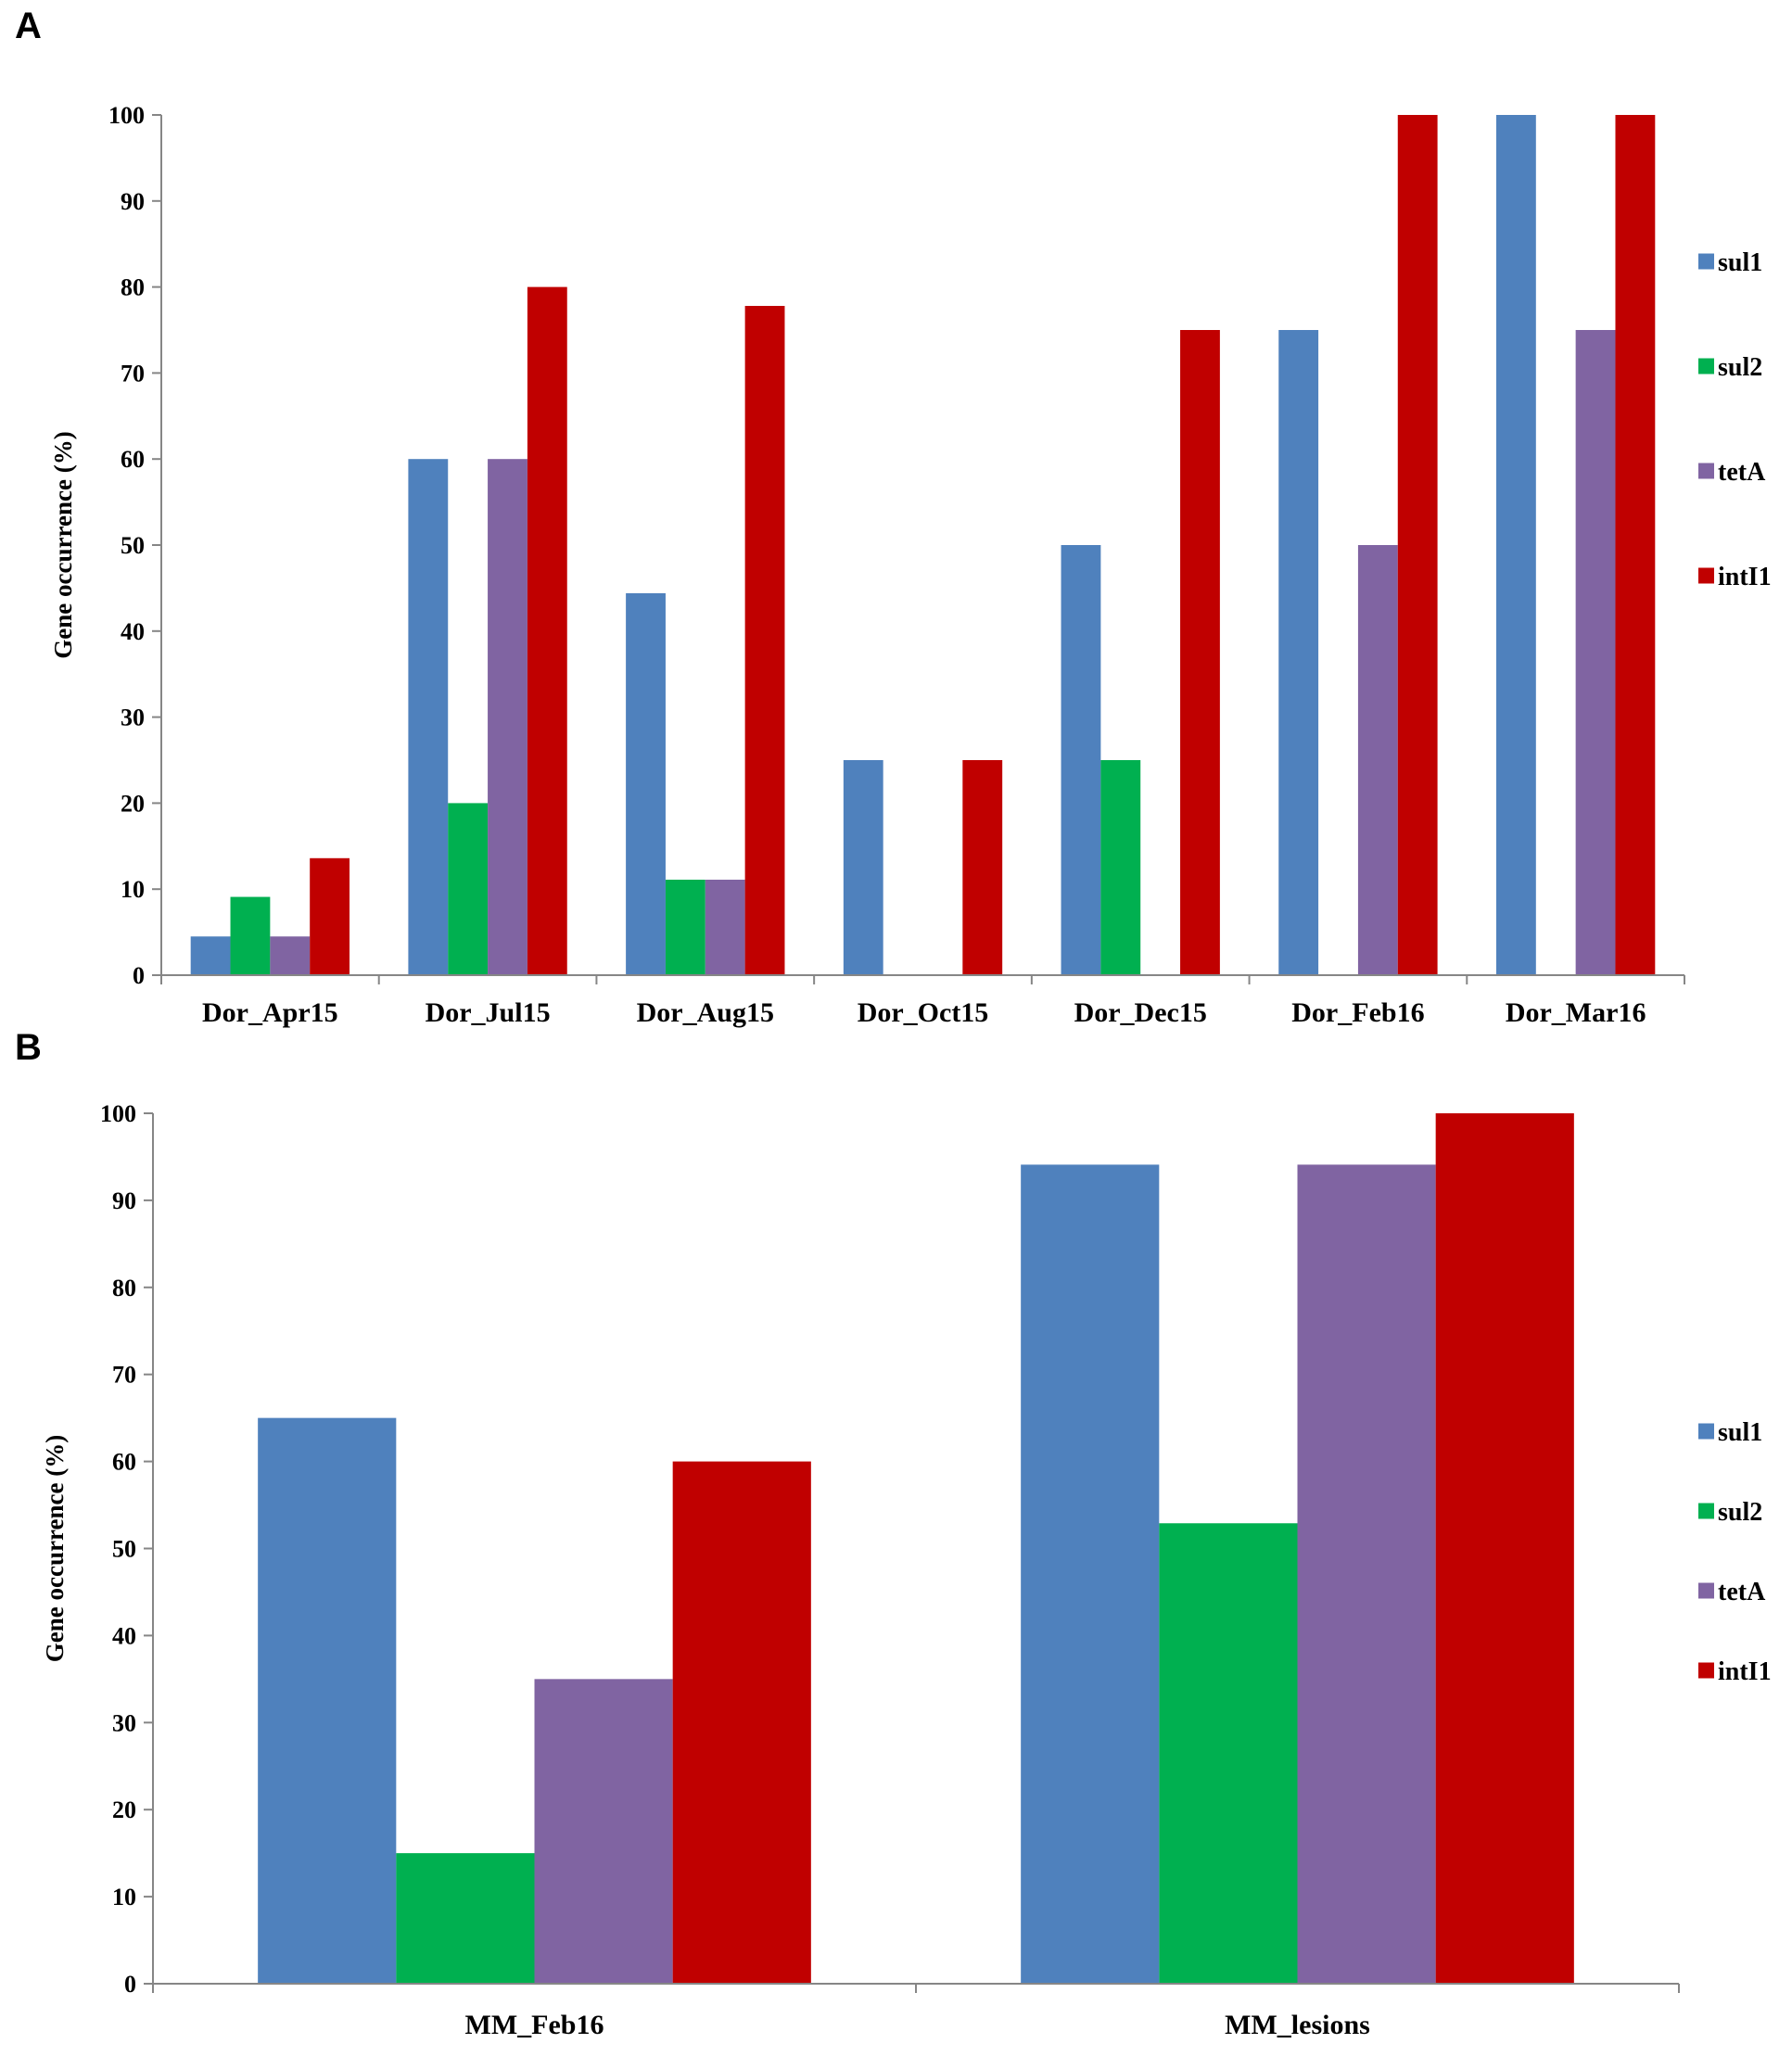 This screenshot has width=1792, height=2069. I want to click on panel-label-a: A, so click(29, 26).